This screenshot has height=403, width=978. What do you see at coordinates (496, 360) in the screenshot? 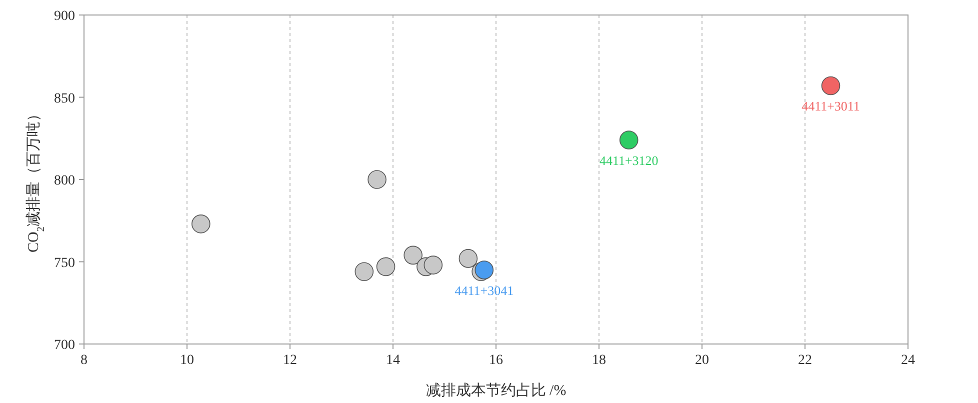
I see `x-tick-label: 16` at bounding box center [496, 360].